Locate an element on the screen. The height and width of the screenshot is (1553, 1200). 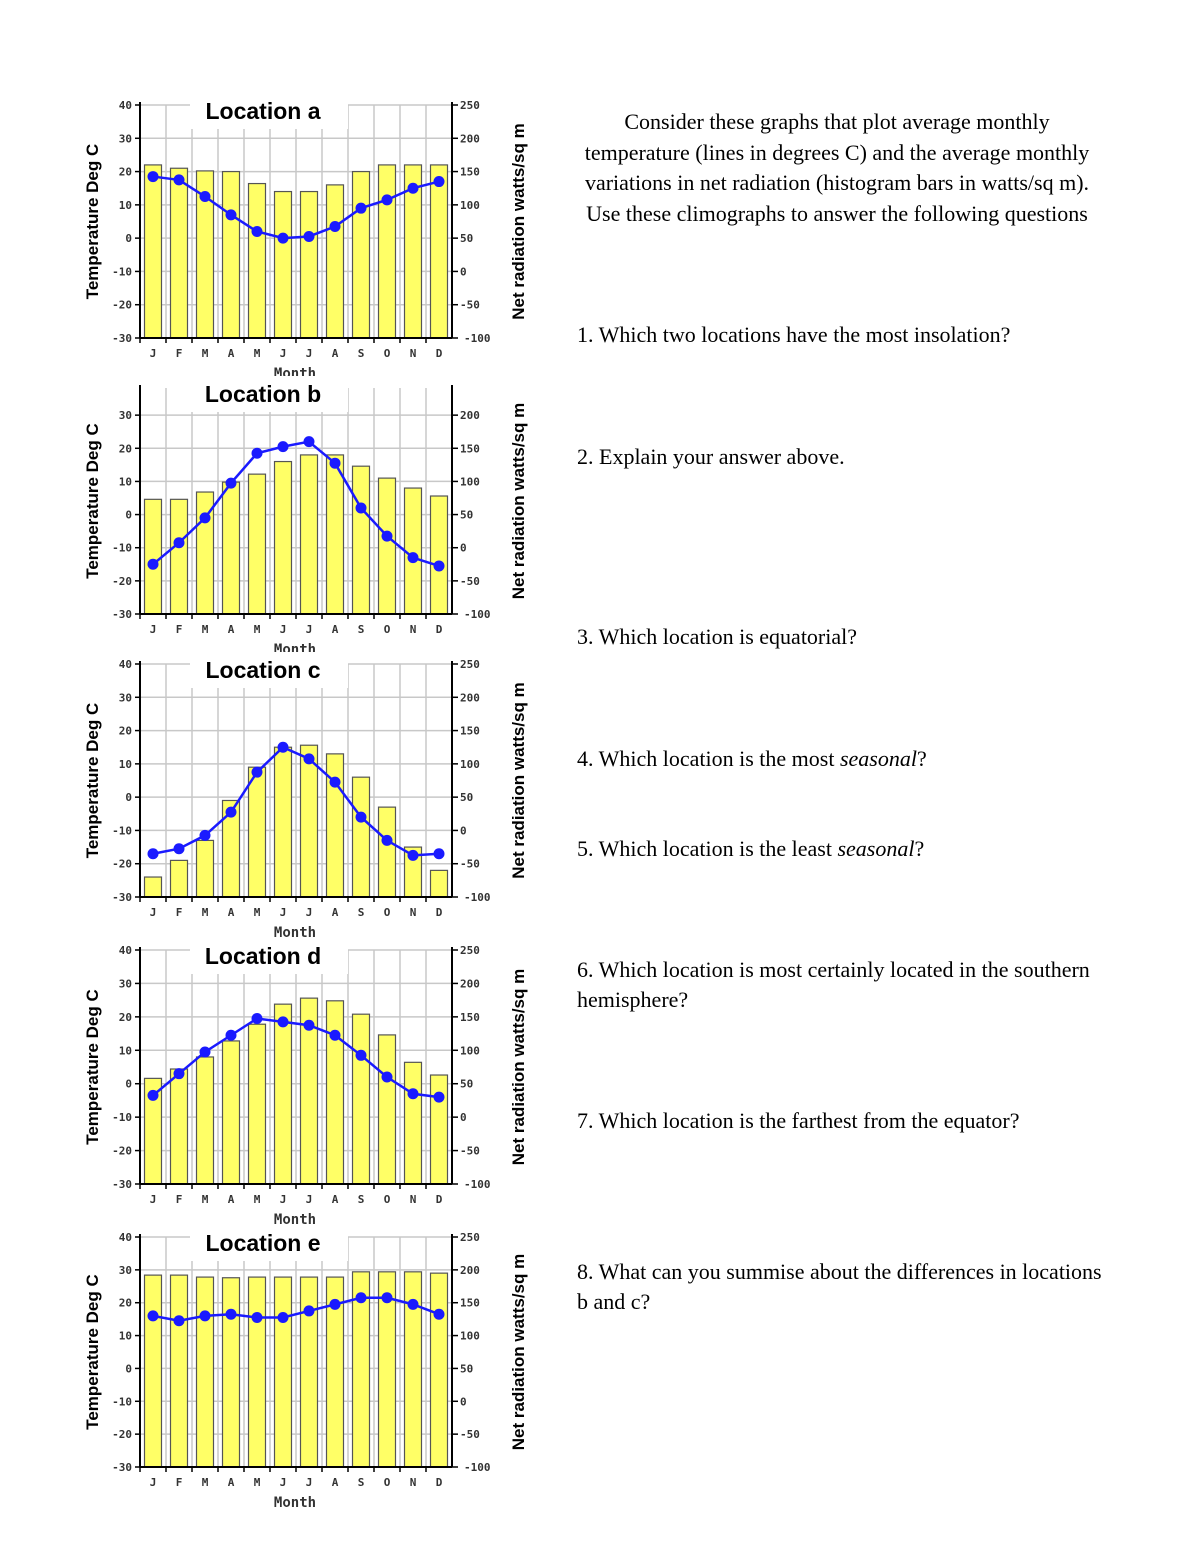
month-label: D is located at coordinates (439, 912).